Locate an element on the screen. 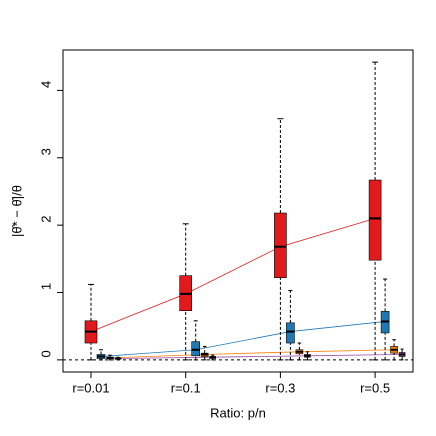 The height and width of the screenshot is (436, 436). x-tick-label: r=0.3 is located at coordinates (280, 387).